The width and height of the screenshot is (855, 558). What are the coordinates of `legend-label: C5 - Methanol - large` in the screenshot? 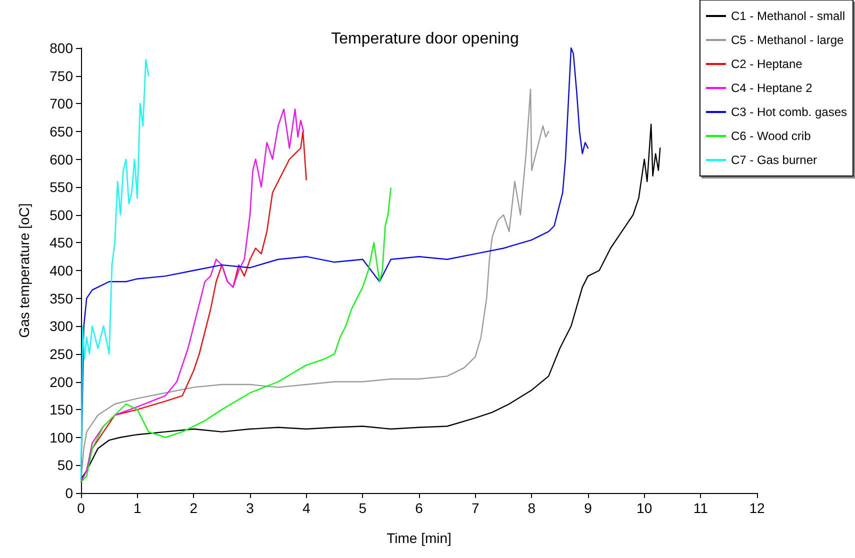 It's located at (787, 40).